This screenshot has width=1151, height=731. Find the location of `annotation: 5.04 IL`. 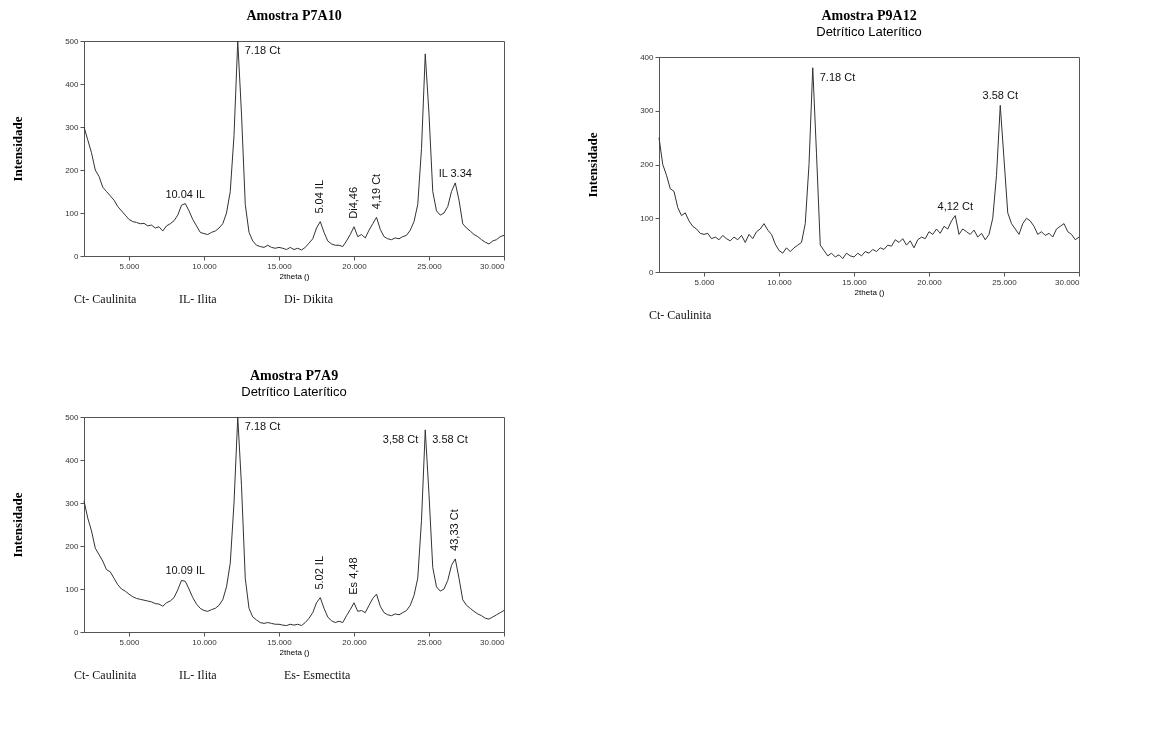

annotation: 5.04 IL is located at coordinates (319, 196).